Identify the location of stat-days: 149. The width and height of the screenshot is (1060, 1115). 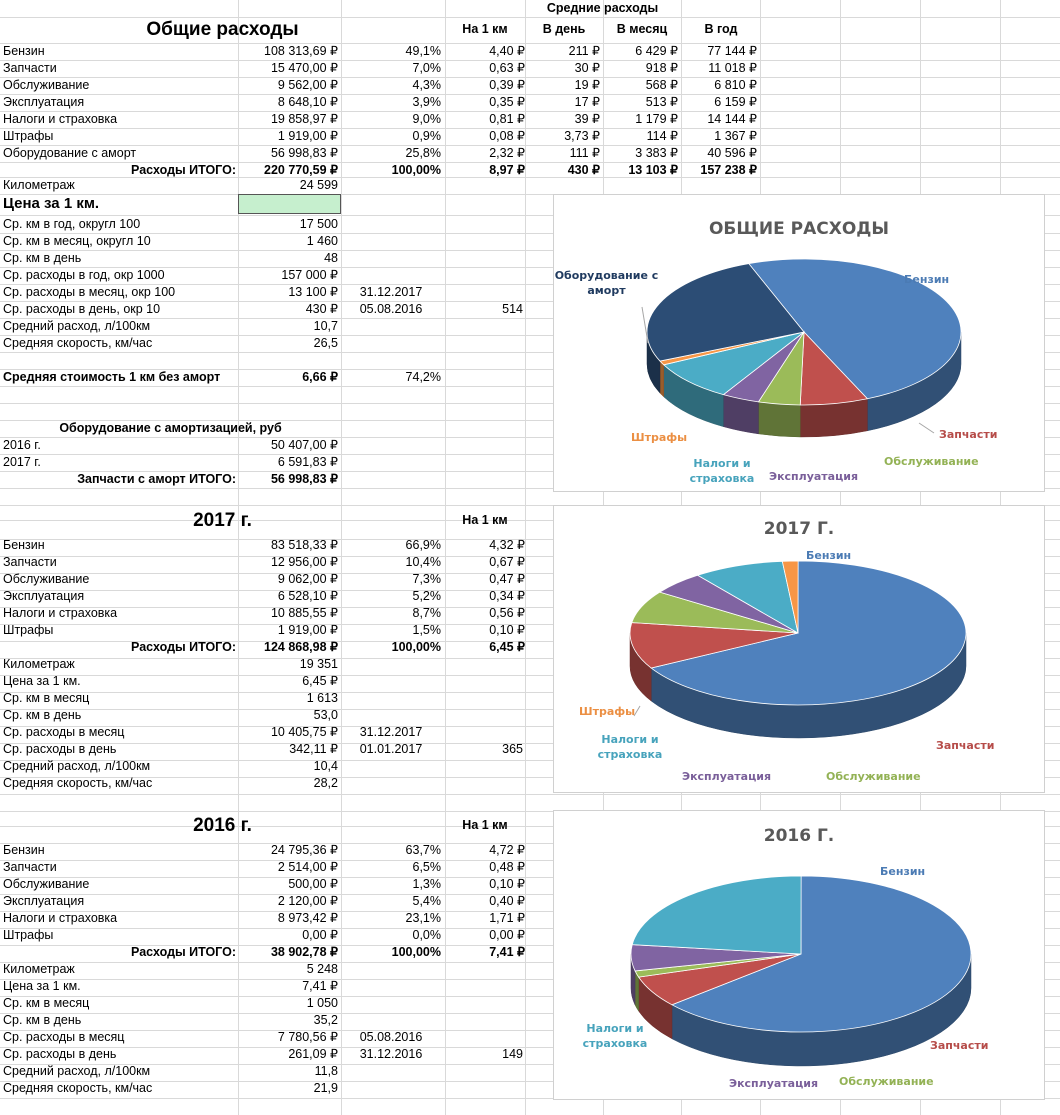
(512, 1054).